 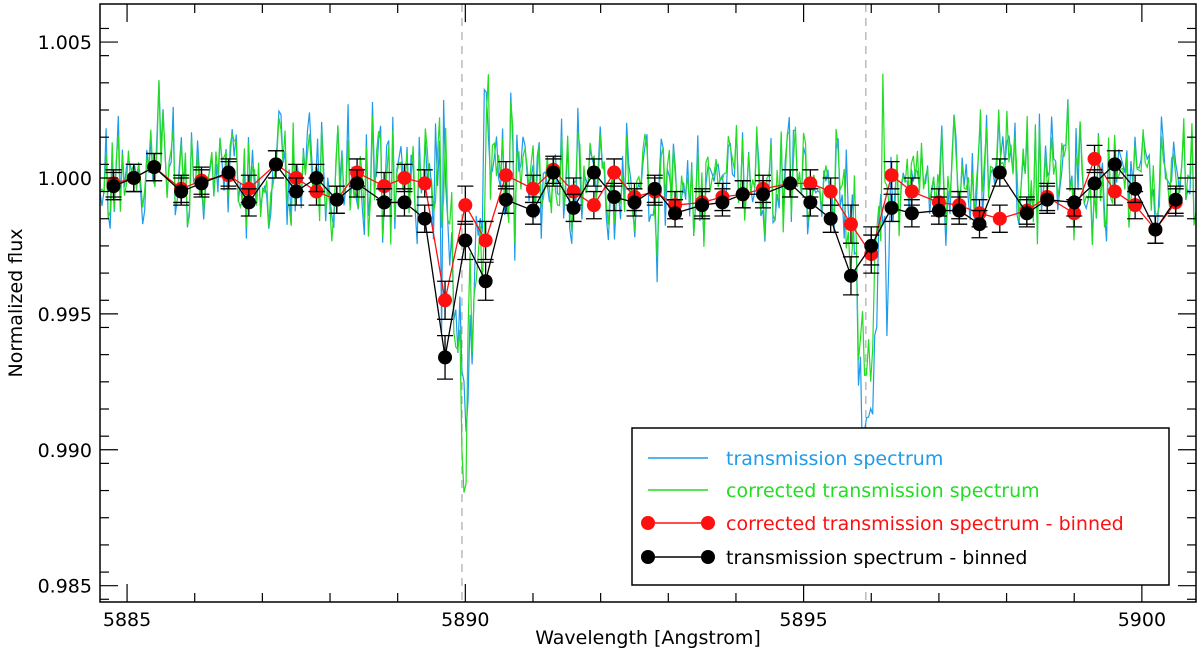 I want to click on legend-label-corrected-binned: corrected transmission spectrum - binned, so click(x=925, y=524).